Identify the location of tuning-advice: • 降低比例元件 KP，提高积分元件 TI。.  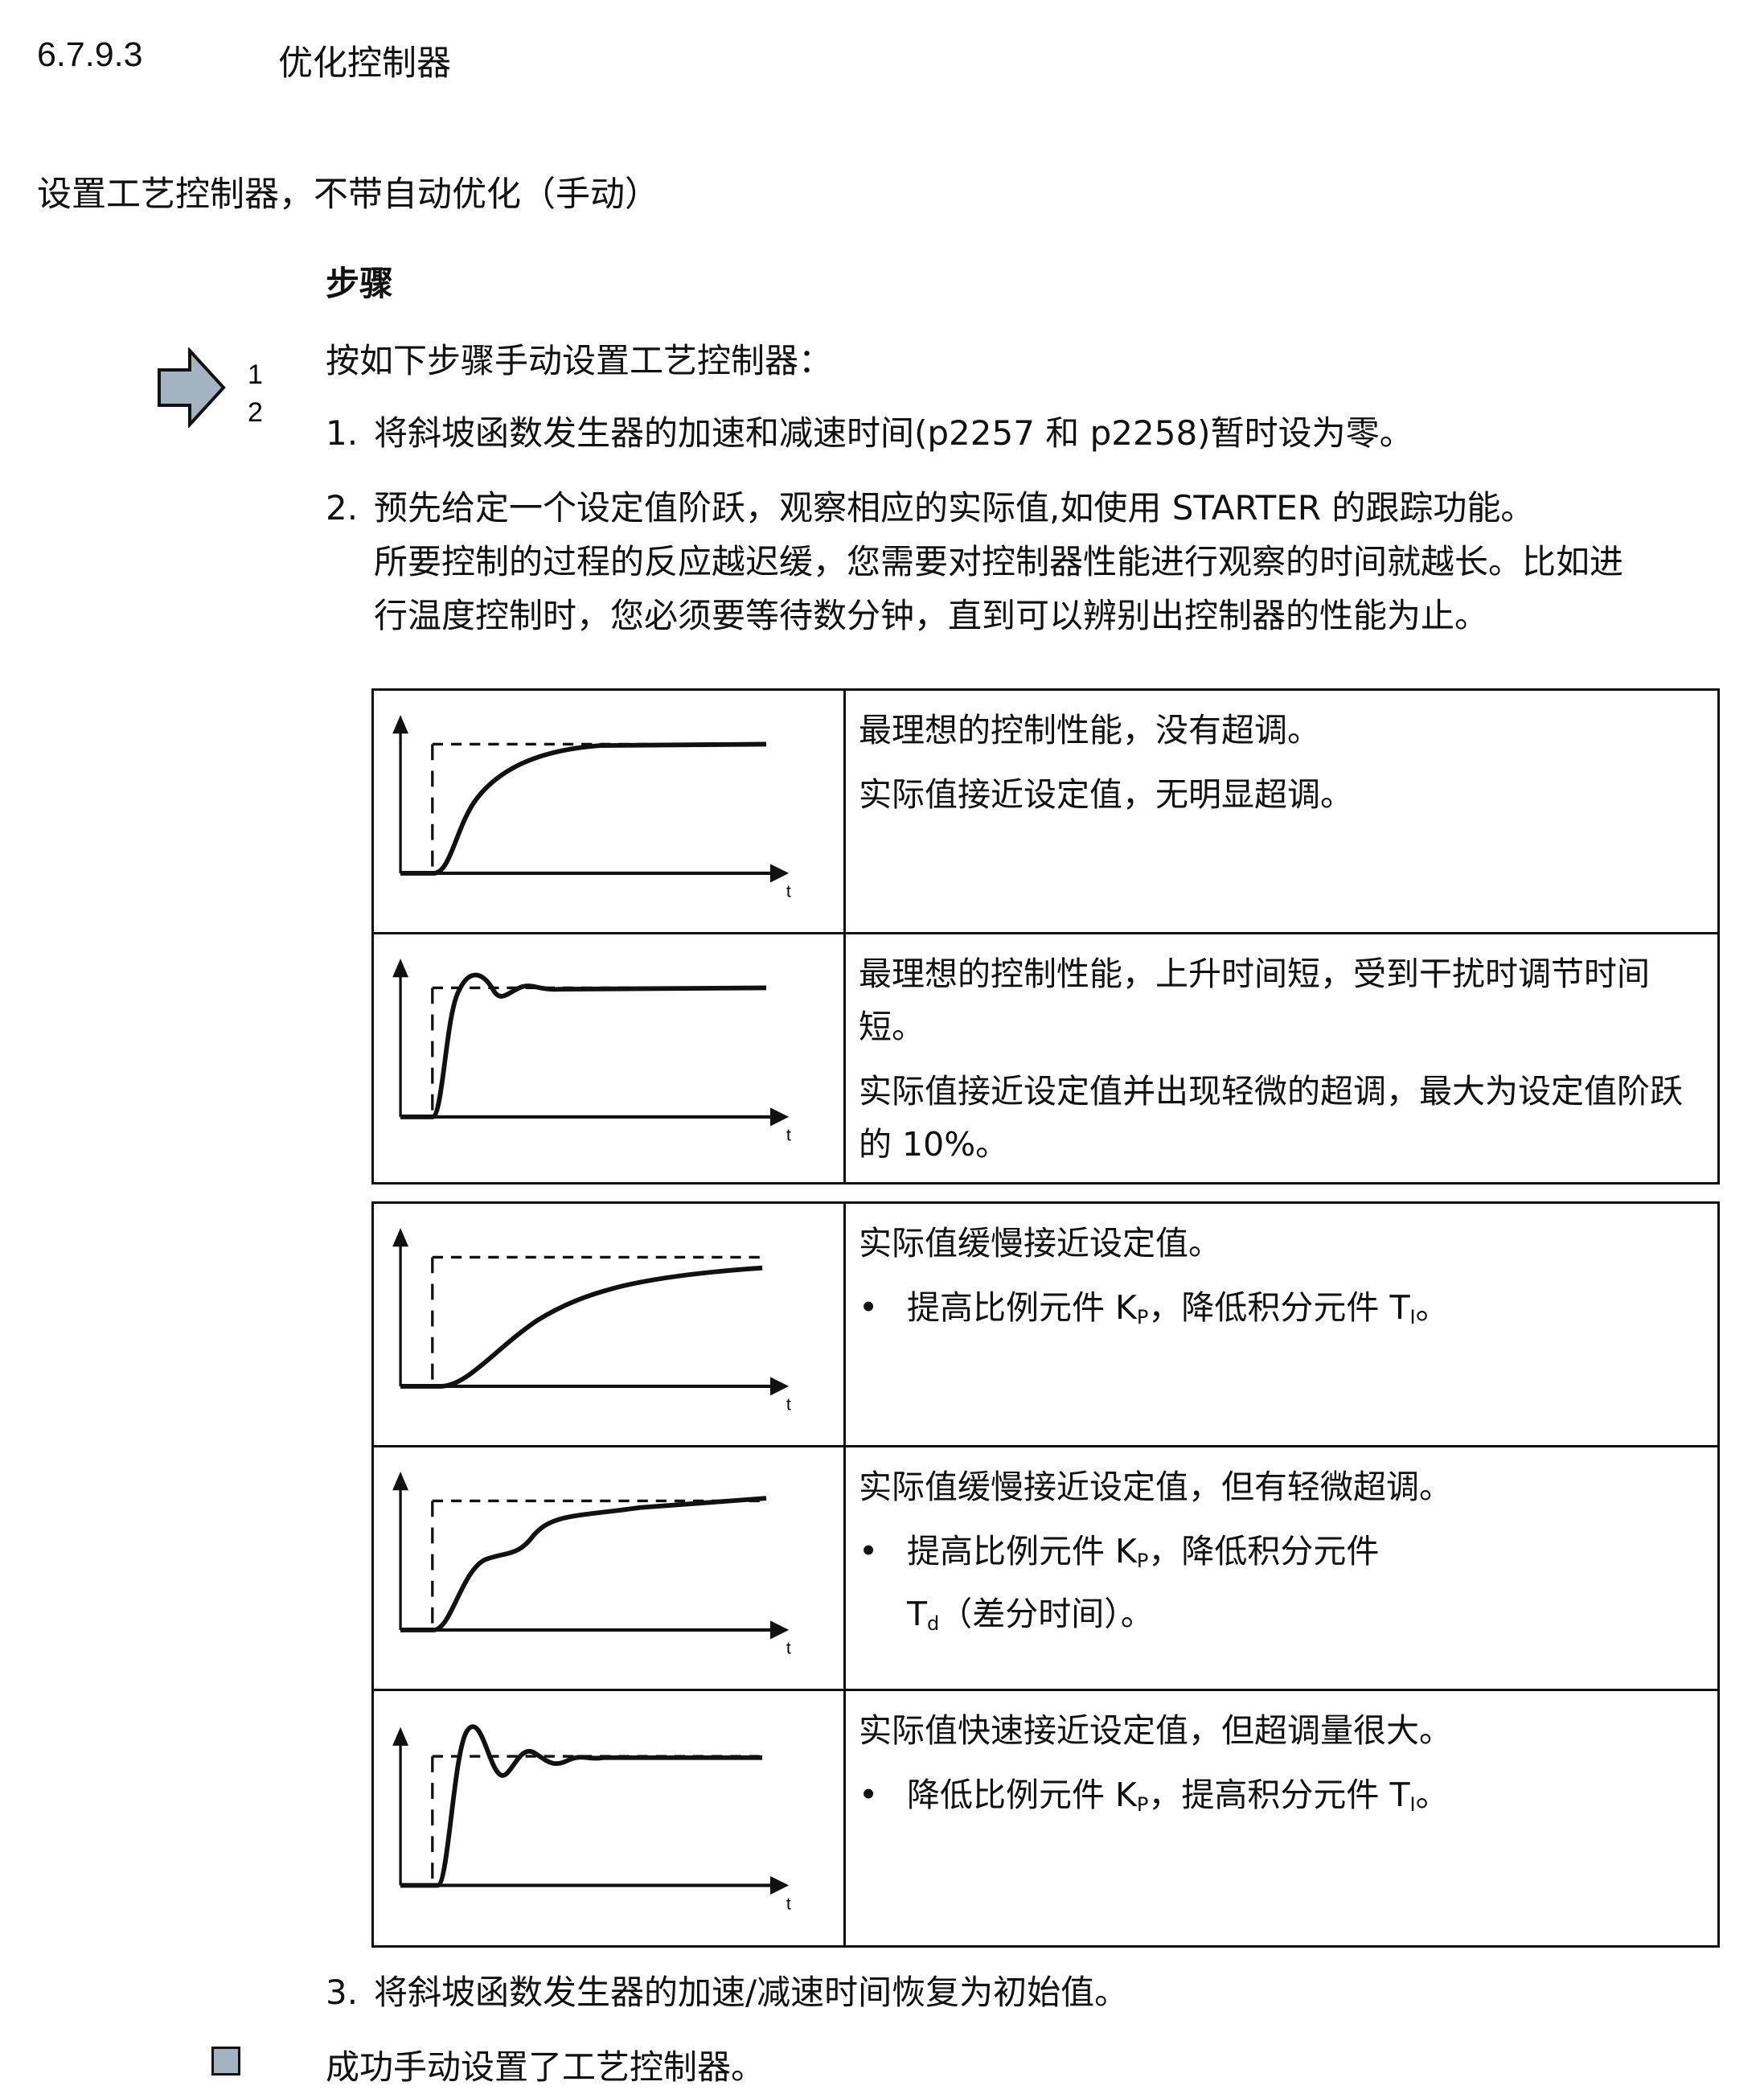
(1154, 1796).